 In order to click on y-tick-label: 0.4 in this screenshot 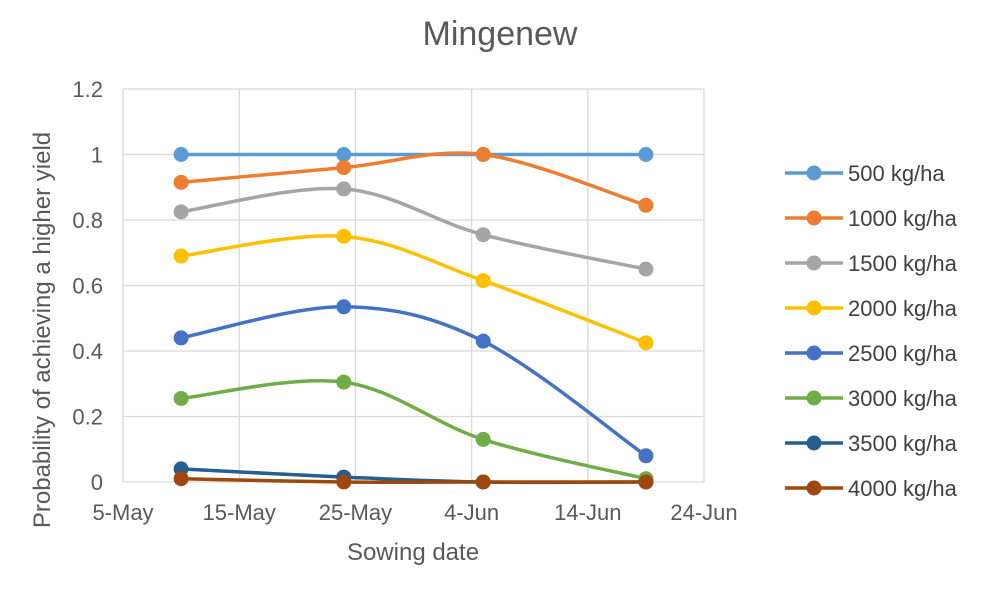, I will do `click(87, 351)`.